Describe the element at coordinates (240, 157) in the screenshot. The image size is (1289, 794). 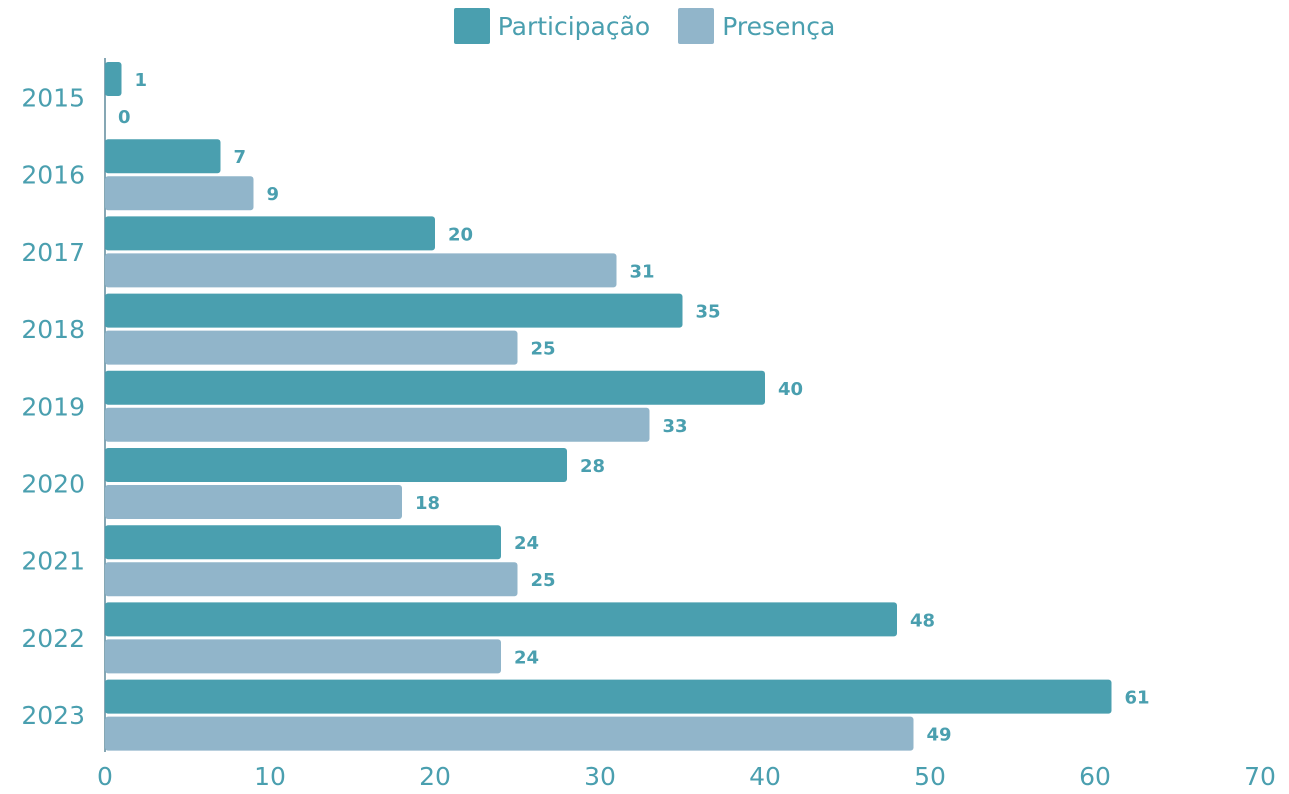
I see `data-label-participacao-2016: 7` at that location.